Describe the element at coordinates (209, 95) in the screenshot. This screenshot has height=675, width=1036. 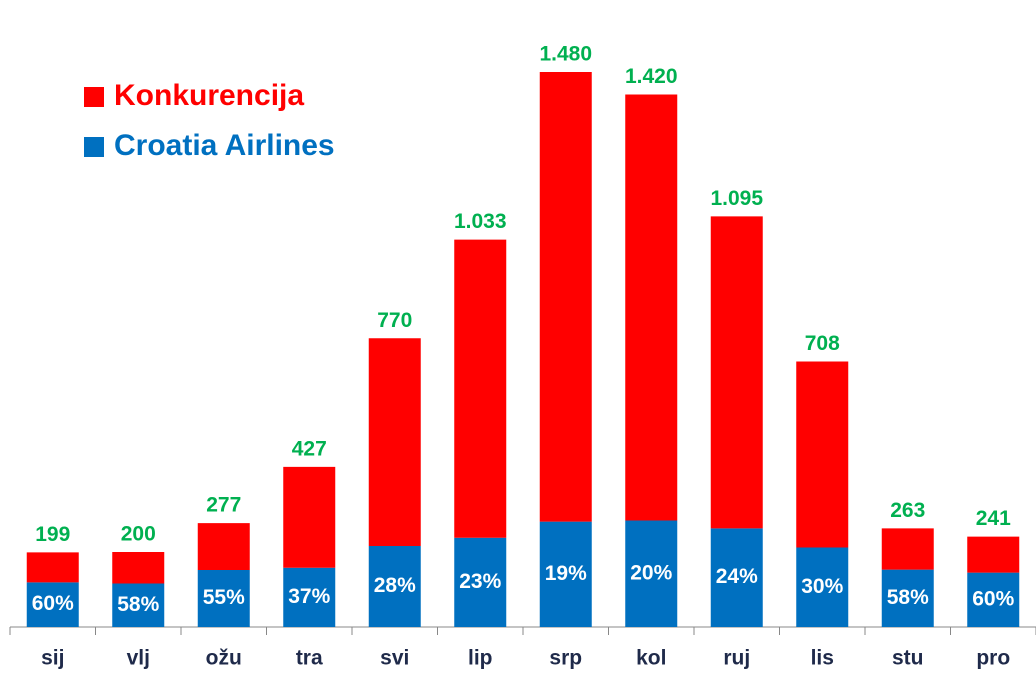
I see `legend-label: Konkurencija` at that location.